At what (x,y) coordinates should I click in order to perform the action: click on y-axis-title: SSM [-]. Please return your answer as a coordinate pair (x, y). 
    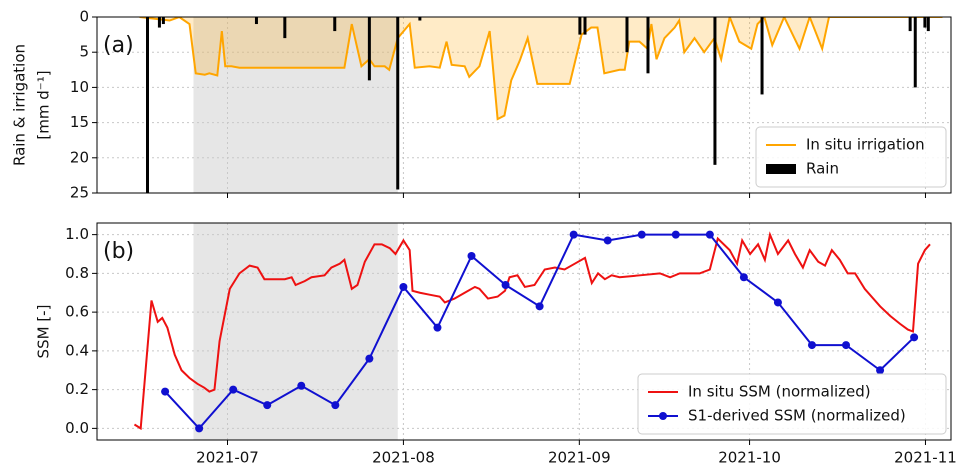
    Looking at the image, I should click on (44, 332).